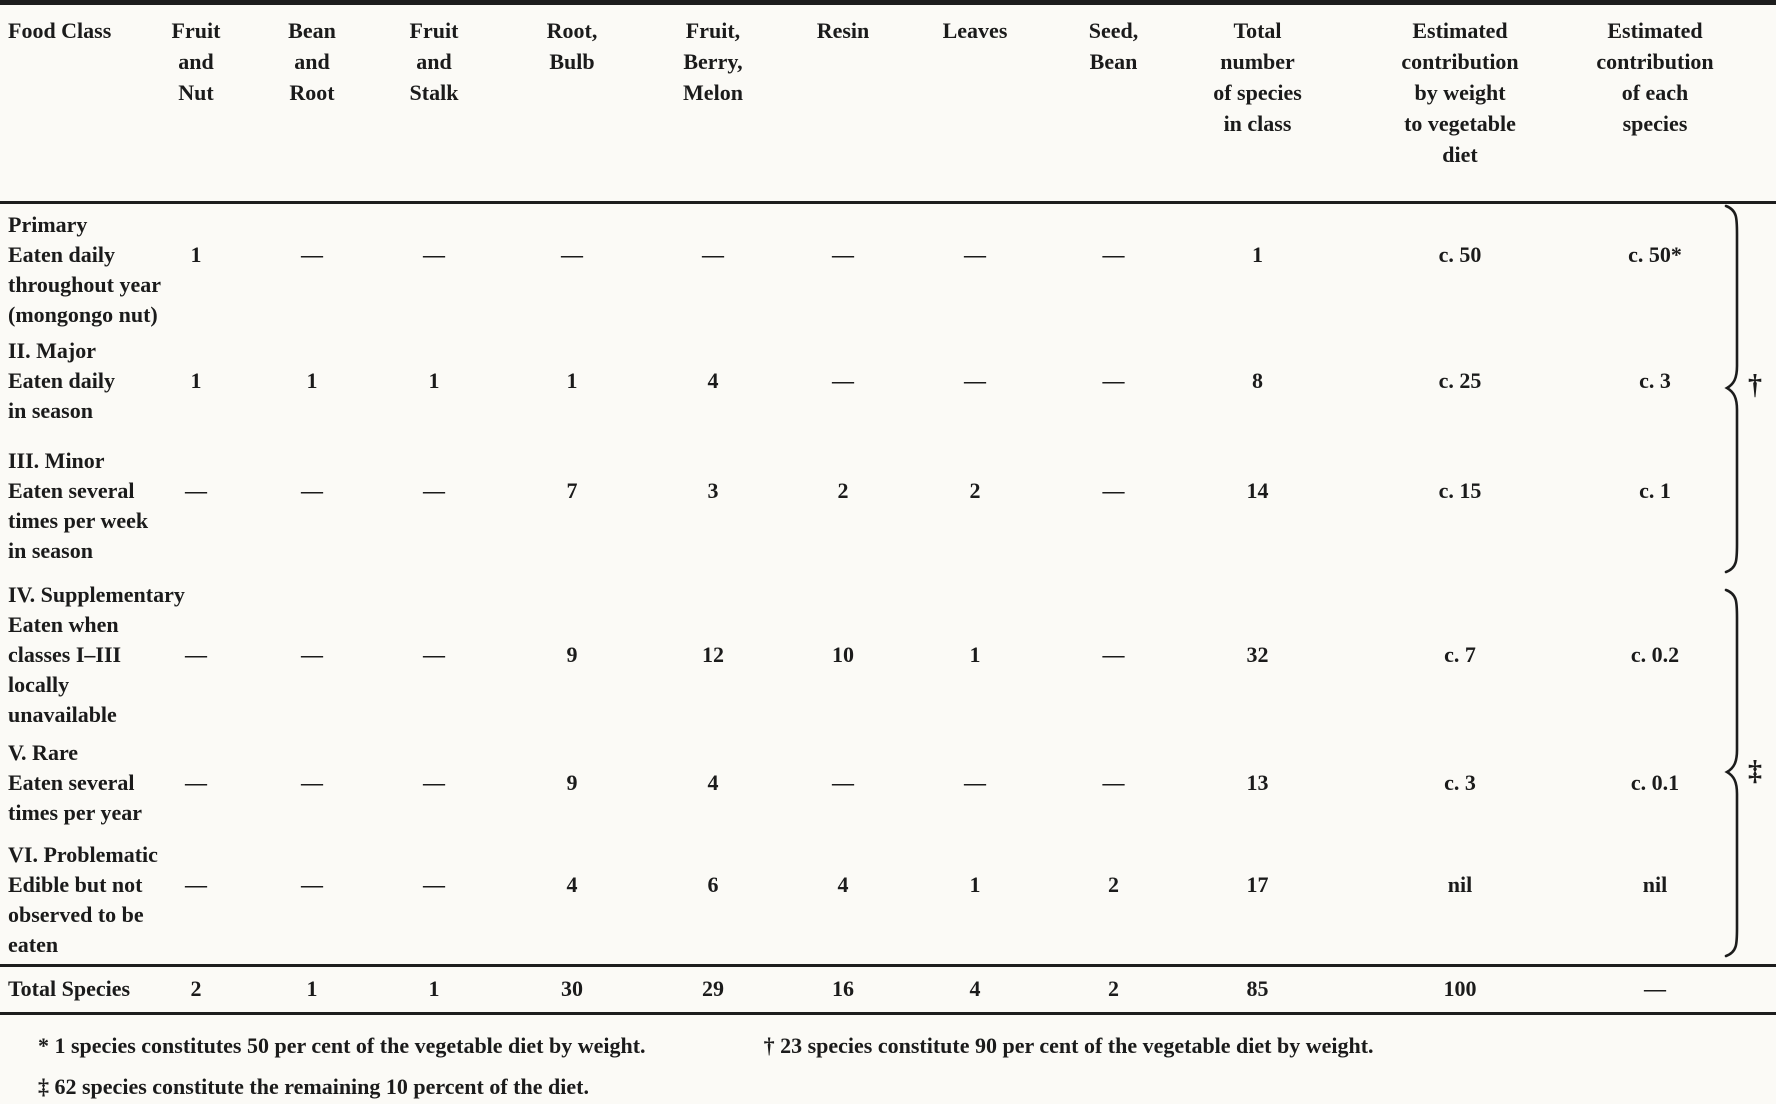 This screenshot has height=1104, width=1776. Describe the element at coordinates (1257, 77) in the screenshot. I see `header-total-species-in-class: Total number of species in class` at that location.